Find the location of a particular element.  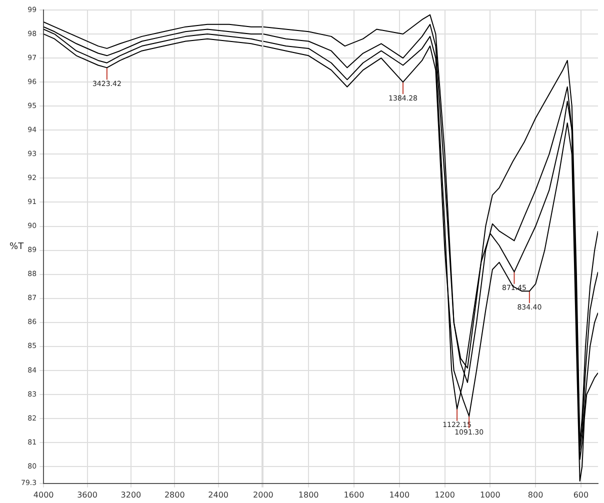

x-tick-label: 1800 is located at coordinates (308, 495).